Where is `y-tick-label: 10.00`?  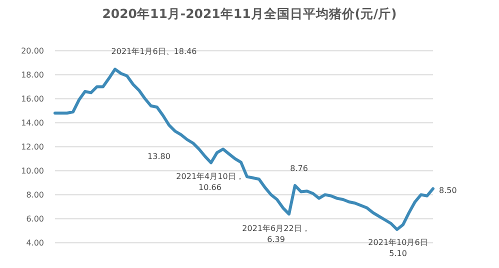
y-tick-label: 10.00 is located at coordinates (32, 171).